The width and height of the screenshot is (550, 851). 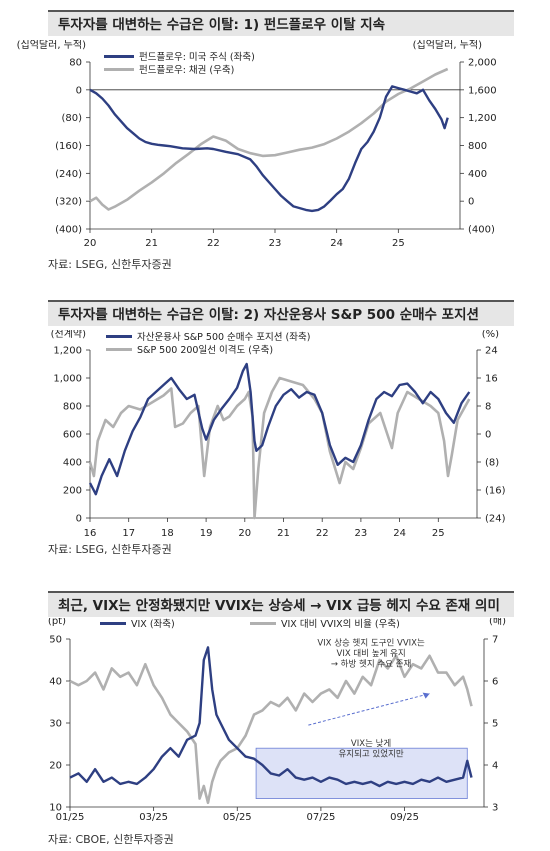 I want to click on y-tick-label-left: 1,000, so click(x=67, y=379).